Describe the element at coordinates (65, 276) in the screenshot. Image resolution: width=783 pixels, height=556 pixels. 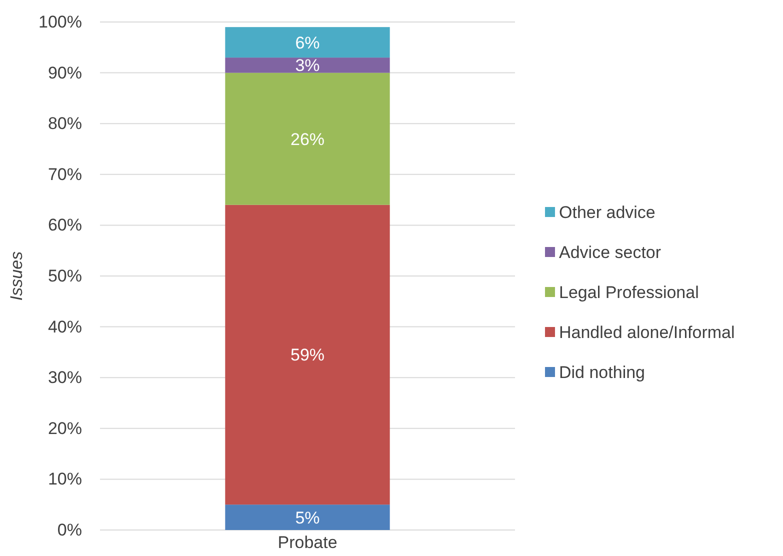
I see `y-tick-label: 50%` at that location.